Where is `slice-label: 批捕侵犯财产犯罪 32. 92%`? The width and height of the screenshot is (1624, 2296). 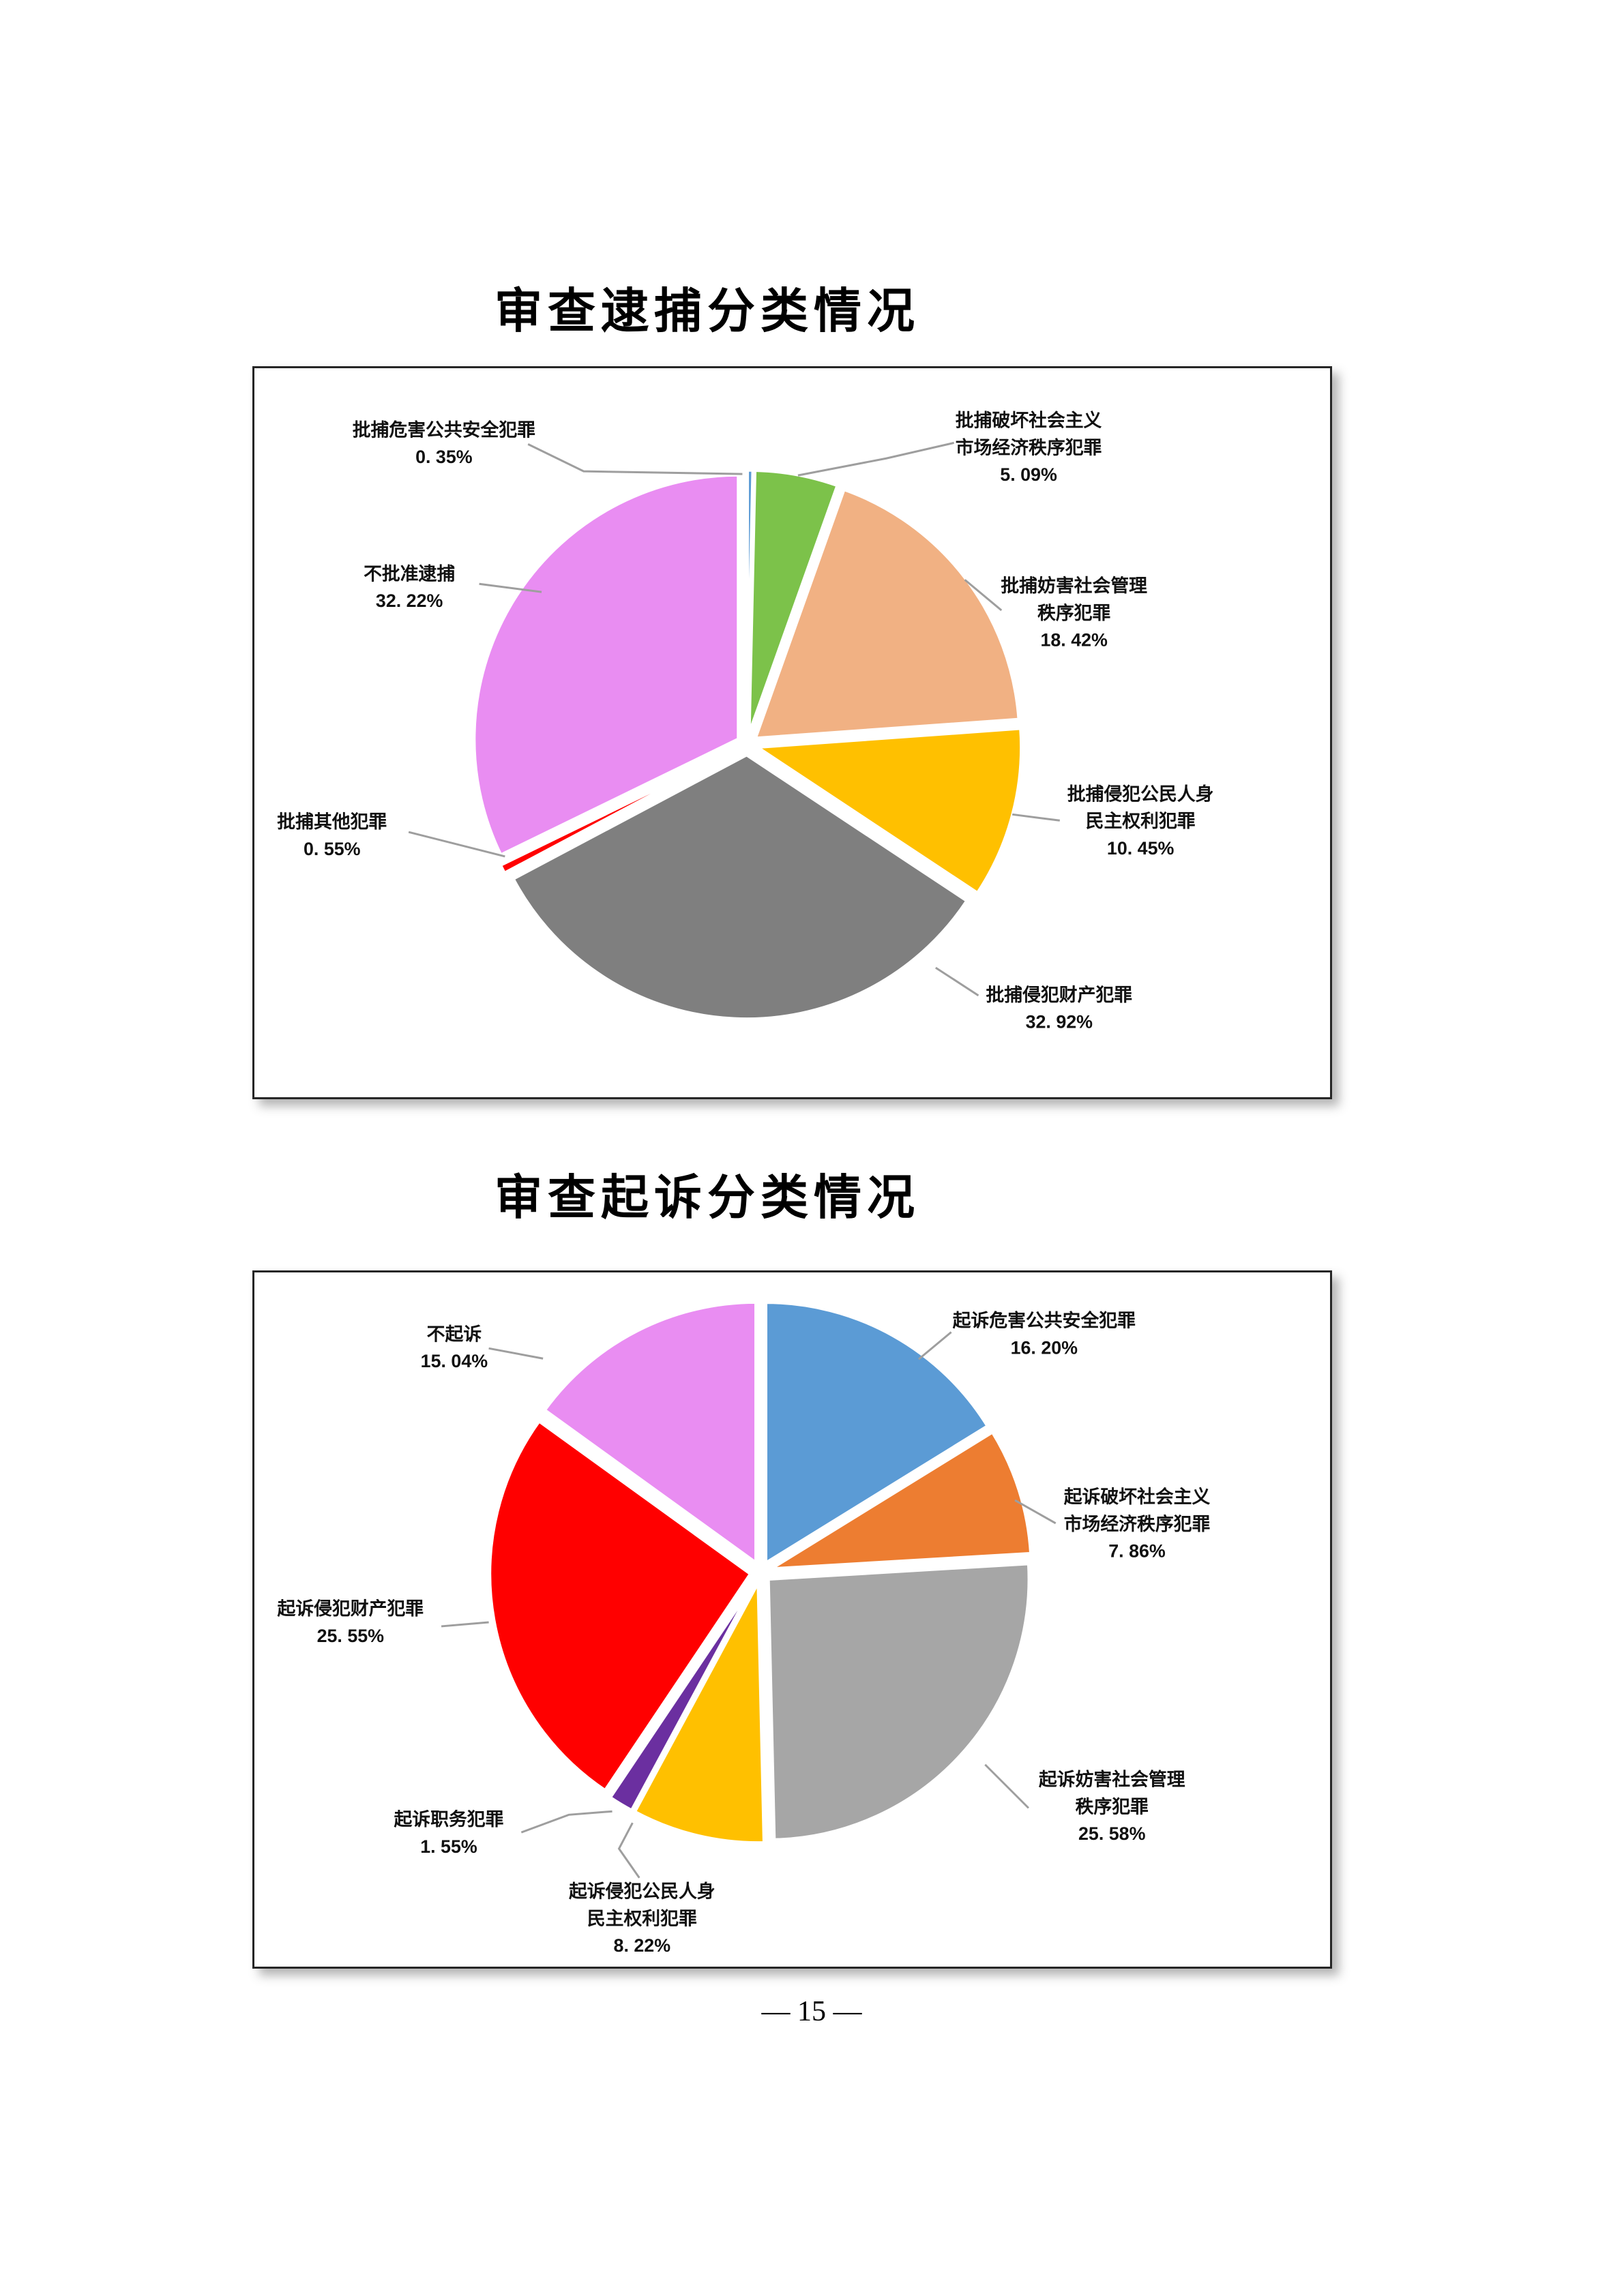
slice-label: 批捕侵犯财产犯罪 32. 92% is located at coordinates (1059, 1009).